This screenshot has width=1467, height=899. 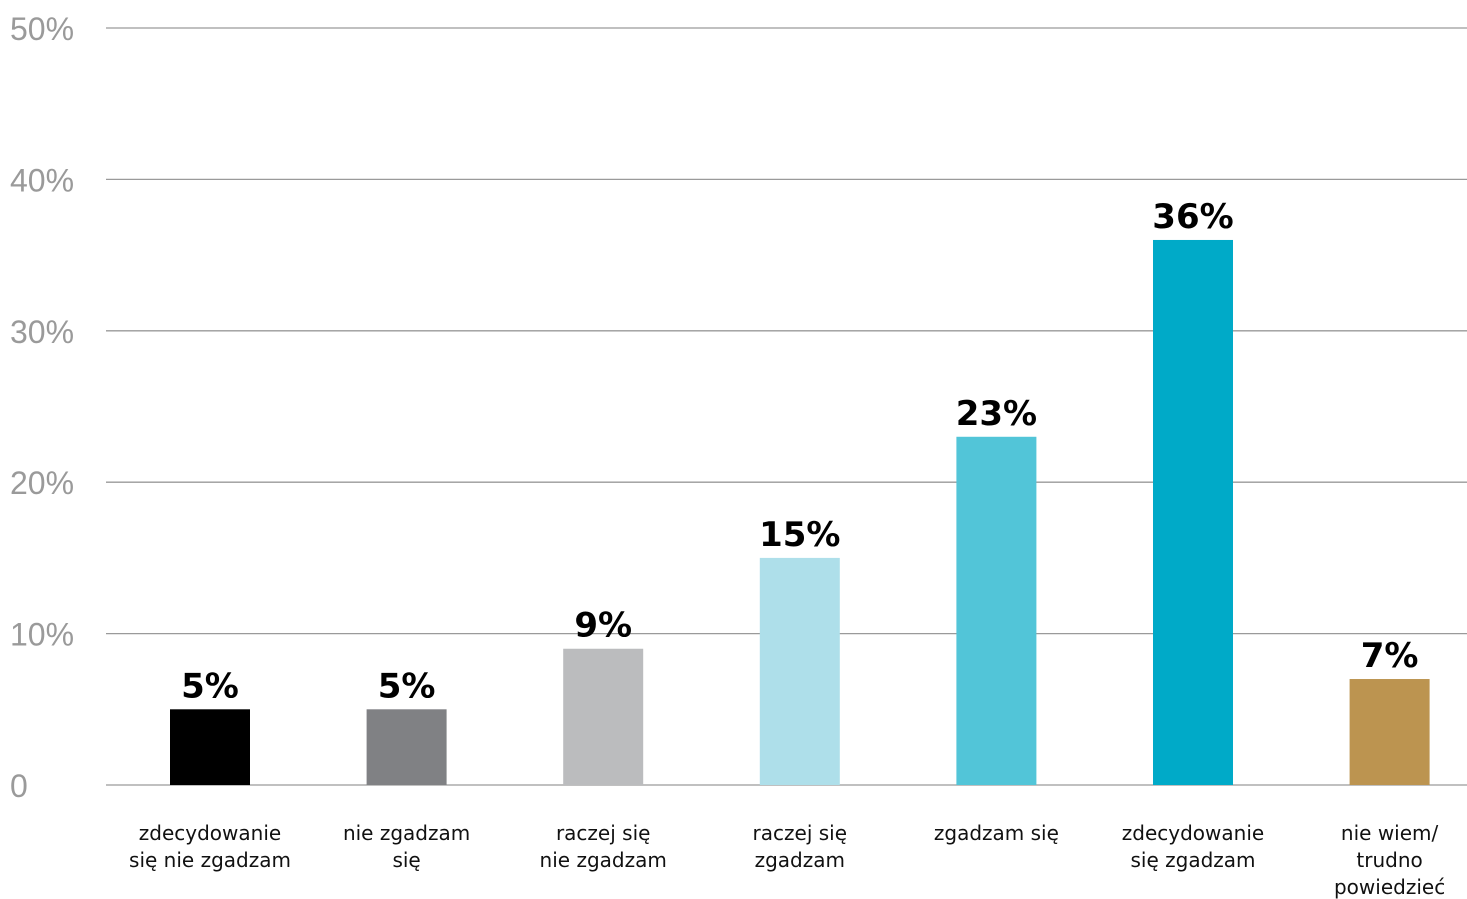 I want to click on y-tick-label: 20%, so click(x=42, y=483).